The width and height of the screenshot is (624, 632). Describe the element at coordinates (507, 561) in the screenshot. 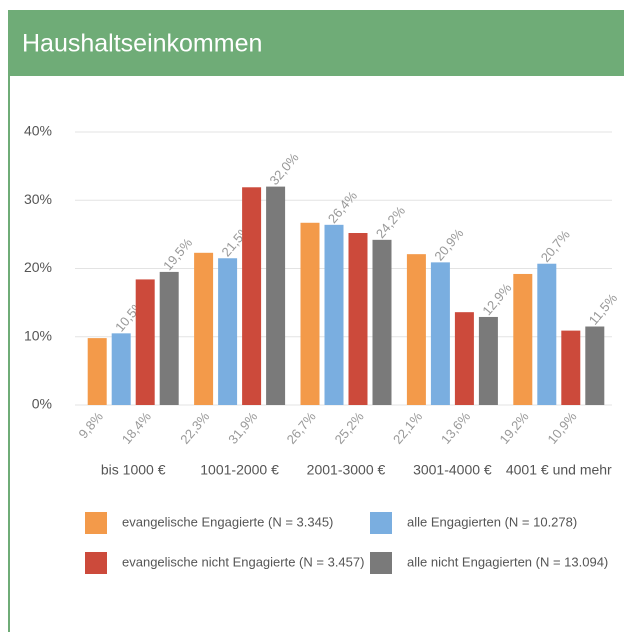

I see `legend-label: alle nicht Engagierten (N = 13.094)` at that location.